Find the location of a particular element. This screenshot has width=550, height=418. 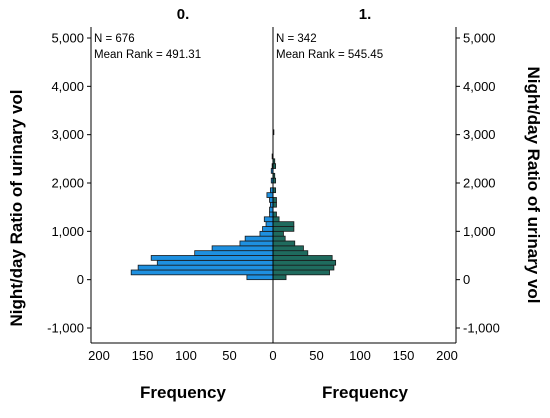

x-tick-label-left: 50 is located at coordinates (229, 355).